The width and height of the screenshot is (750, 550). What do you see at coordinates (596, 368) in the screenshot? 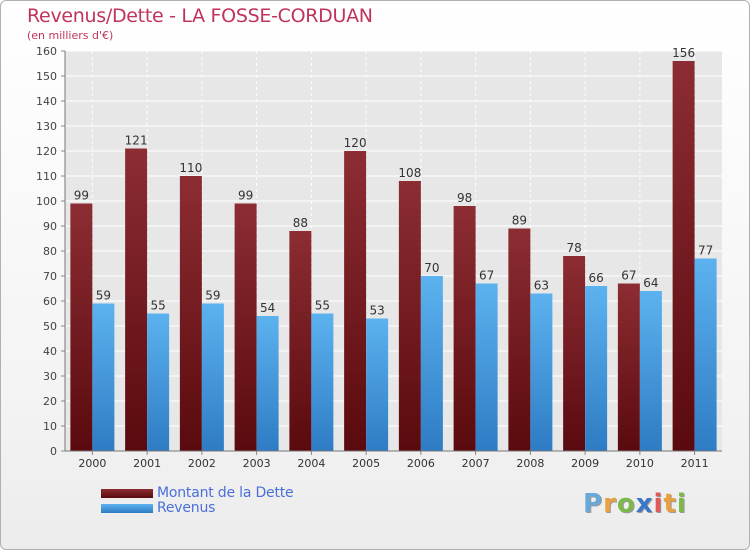
I see `bar-revenus-2009` at bounding box center [596, 368].